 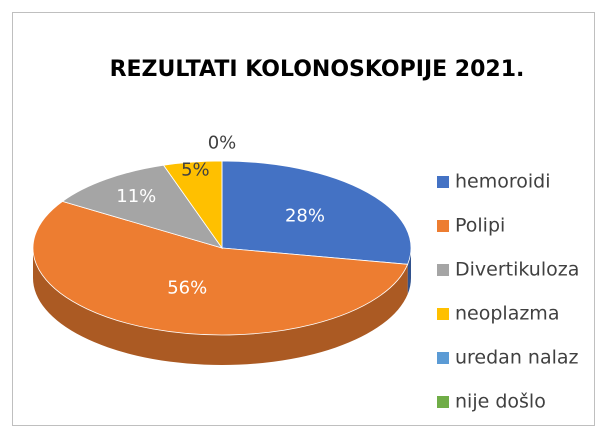 I want to click on chart-title: REZULTATI KOLONOSKOPIJE 2021., so click(x=317, y=69).